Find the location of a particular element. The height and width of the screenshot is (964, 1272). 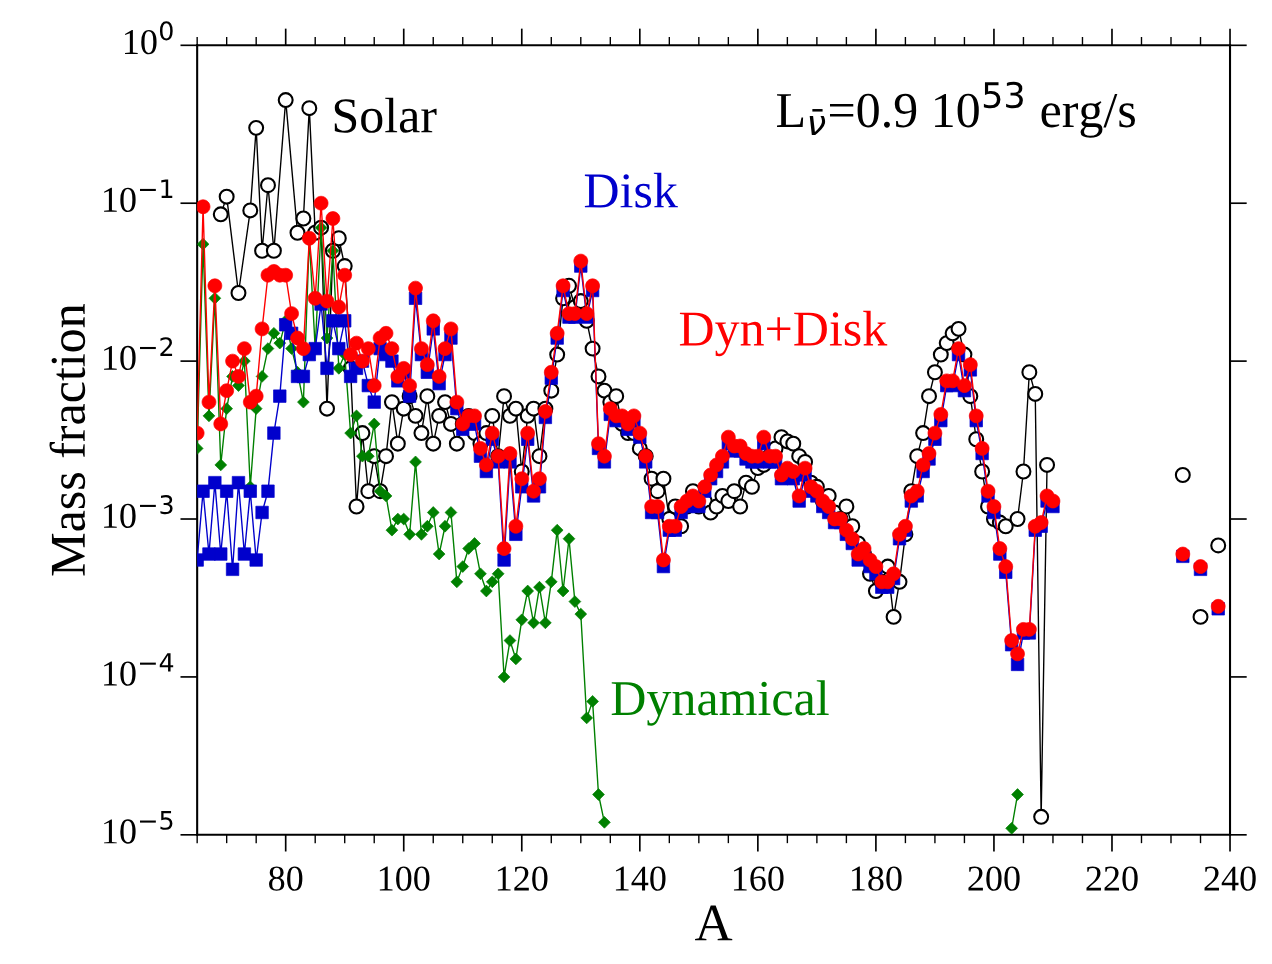

x-tick-label: 200 is located at coordinates (994, 878).